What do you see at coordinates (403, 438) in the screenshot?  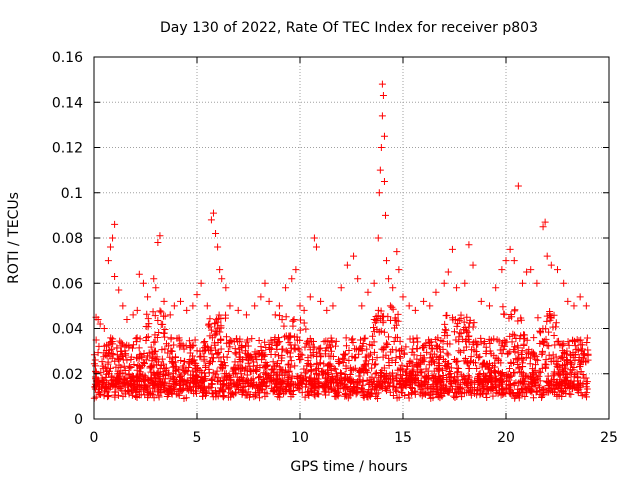 I see `x-tick-label: 15` at bounding box center [403, 438].